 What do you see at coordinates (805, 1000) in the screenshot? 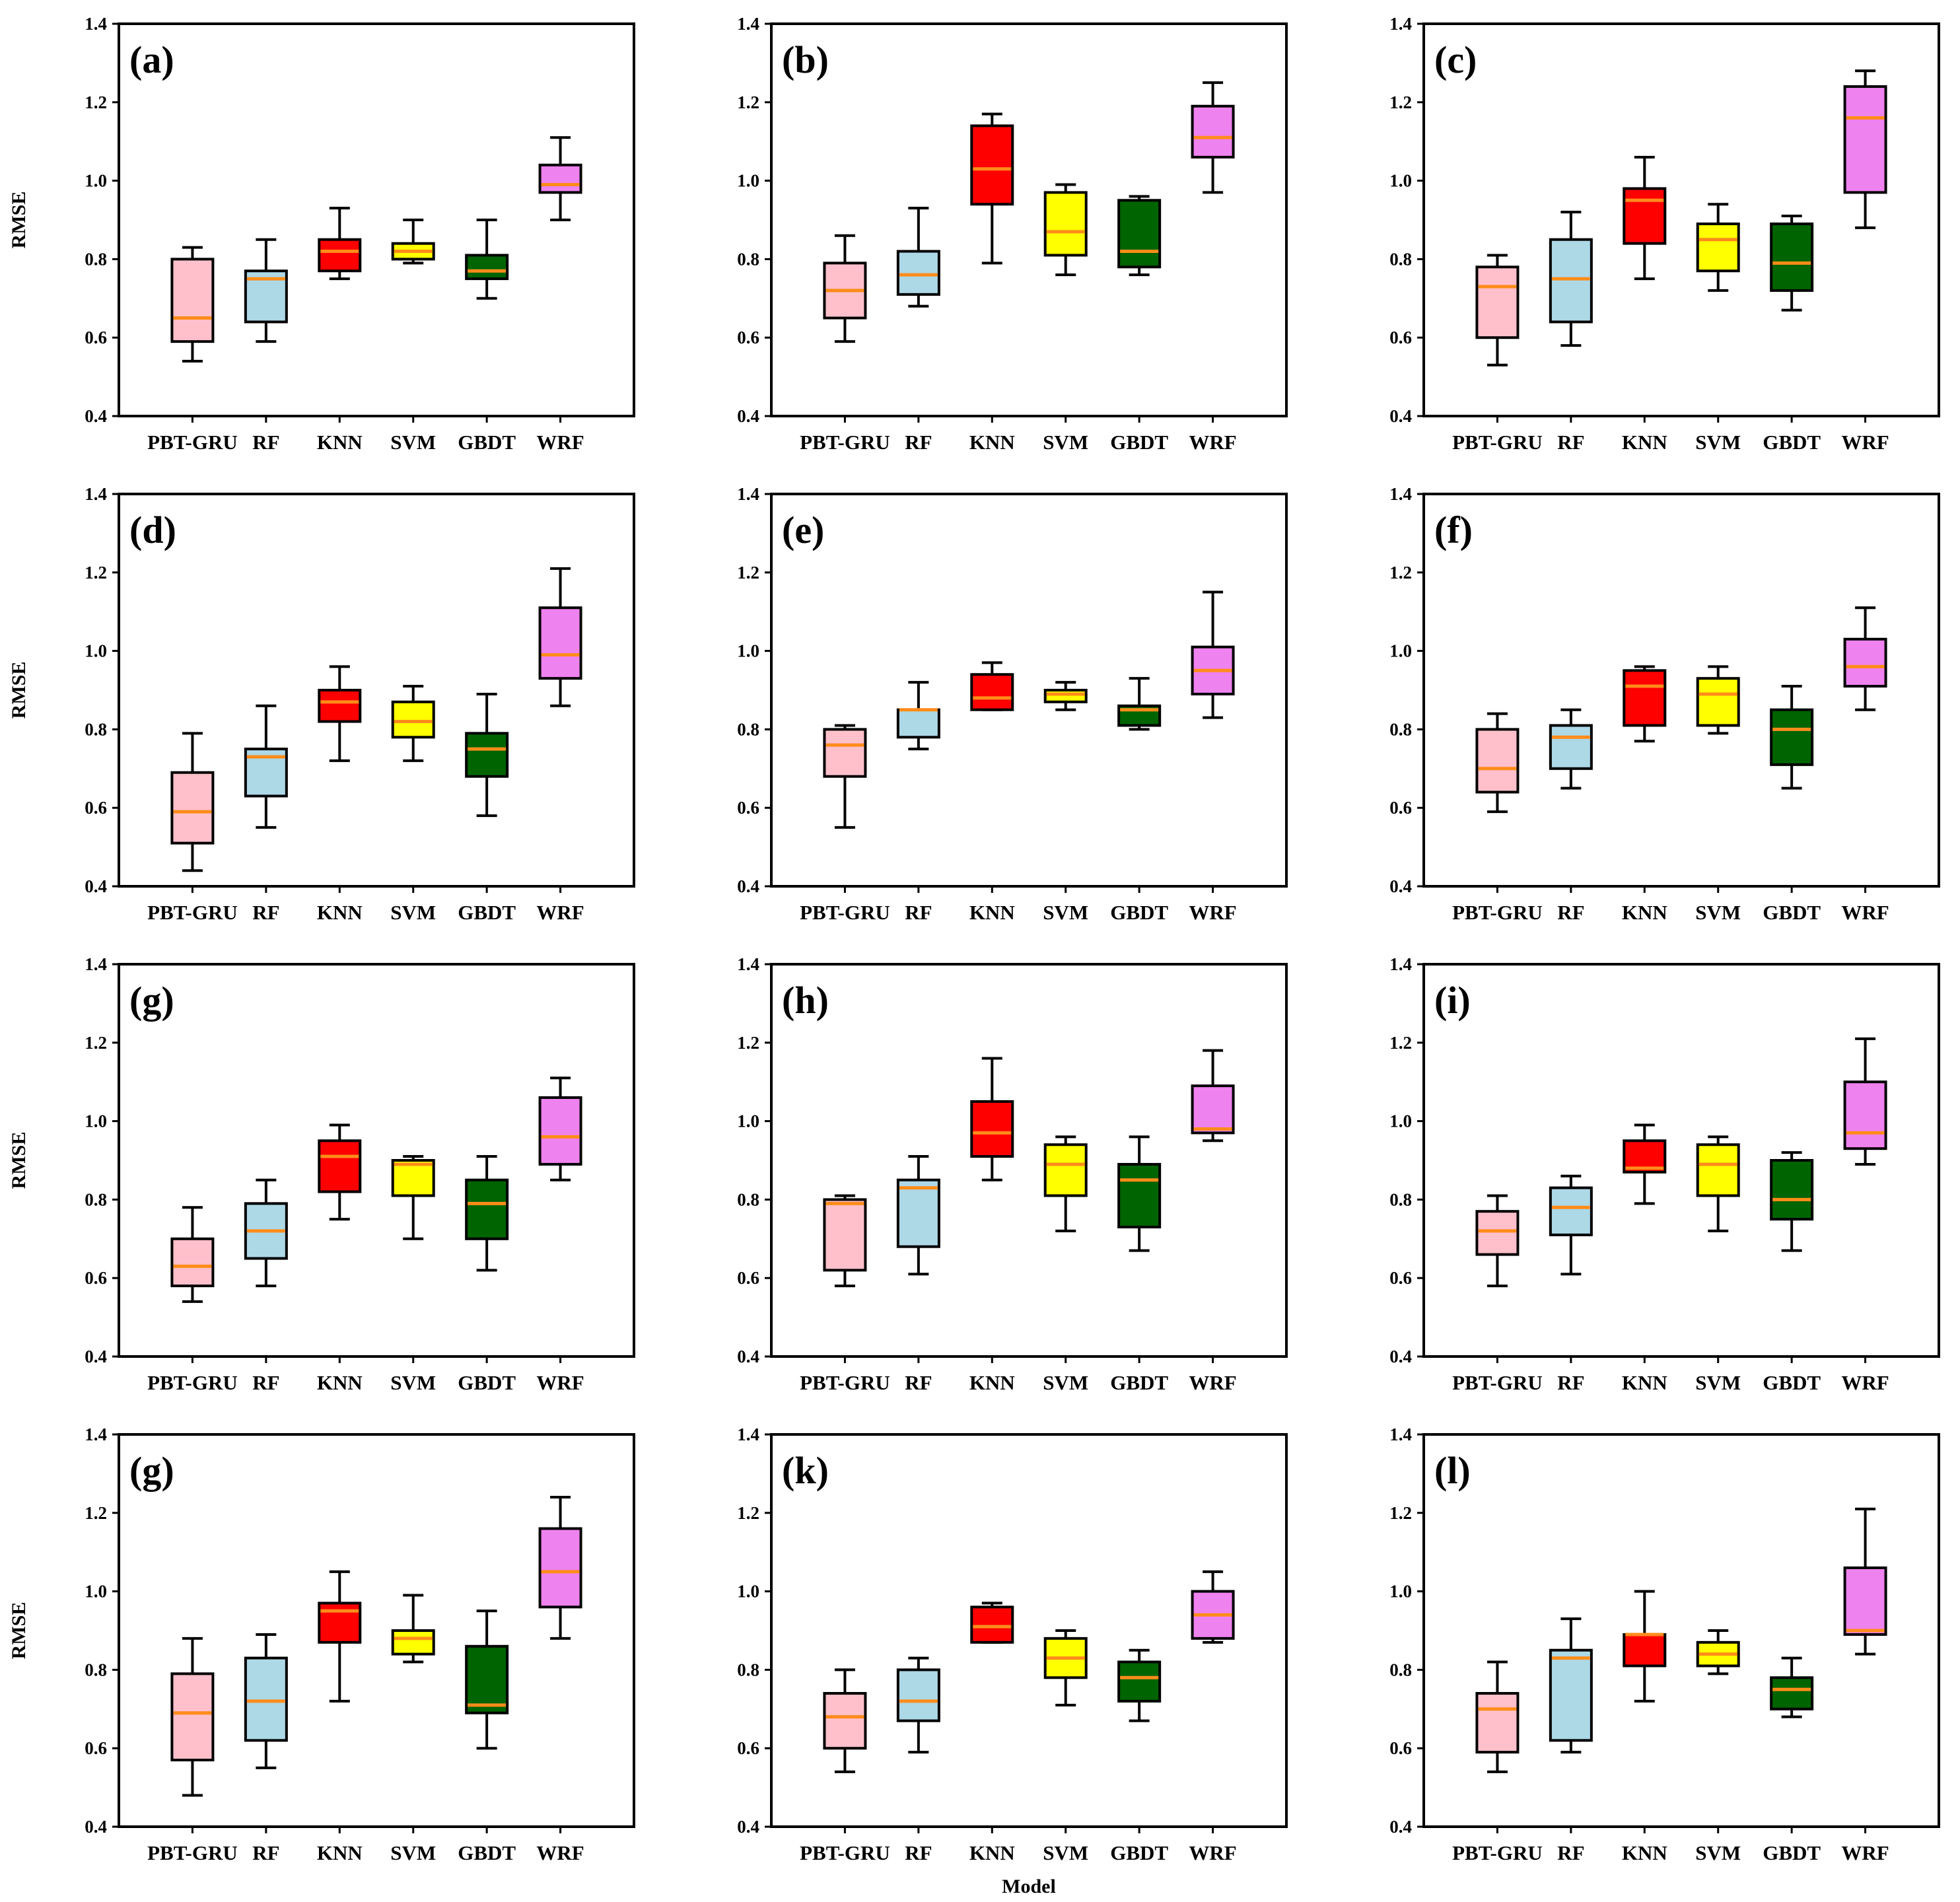
I see `panel-label: (h)` at bounding box center [805, 1000].